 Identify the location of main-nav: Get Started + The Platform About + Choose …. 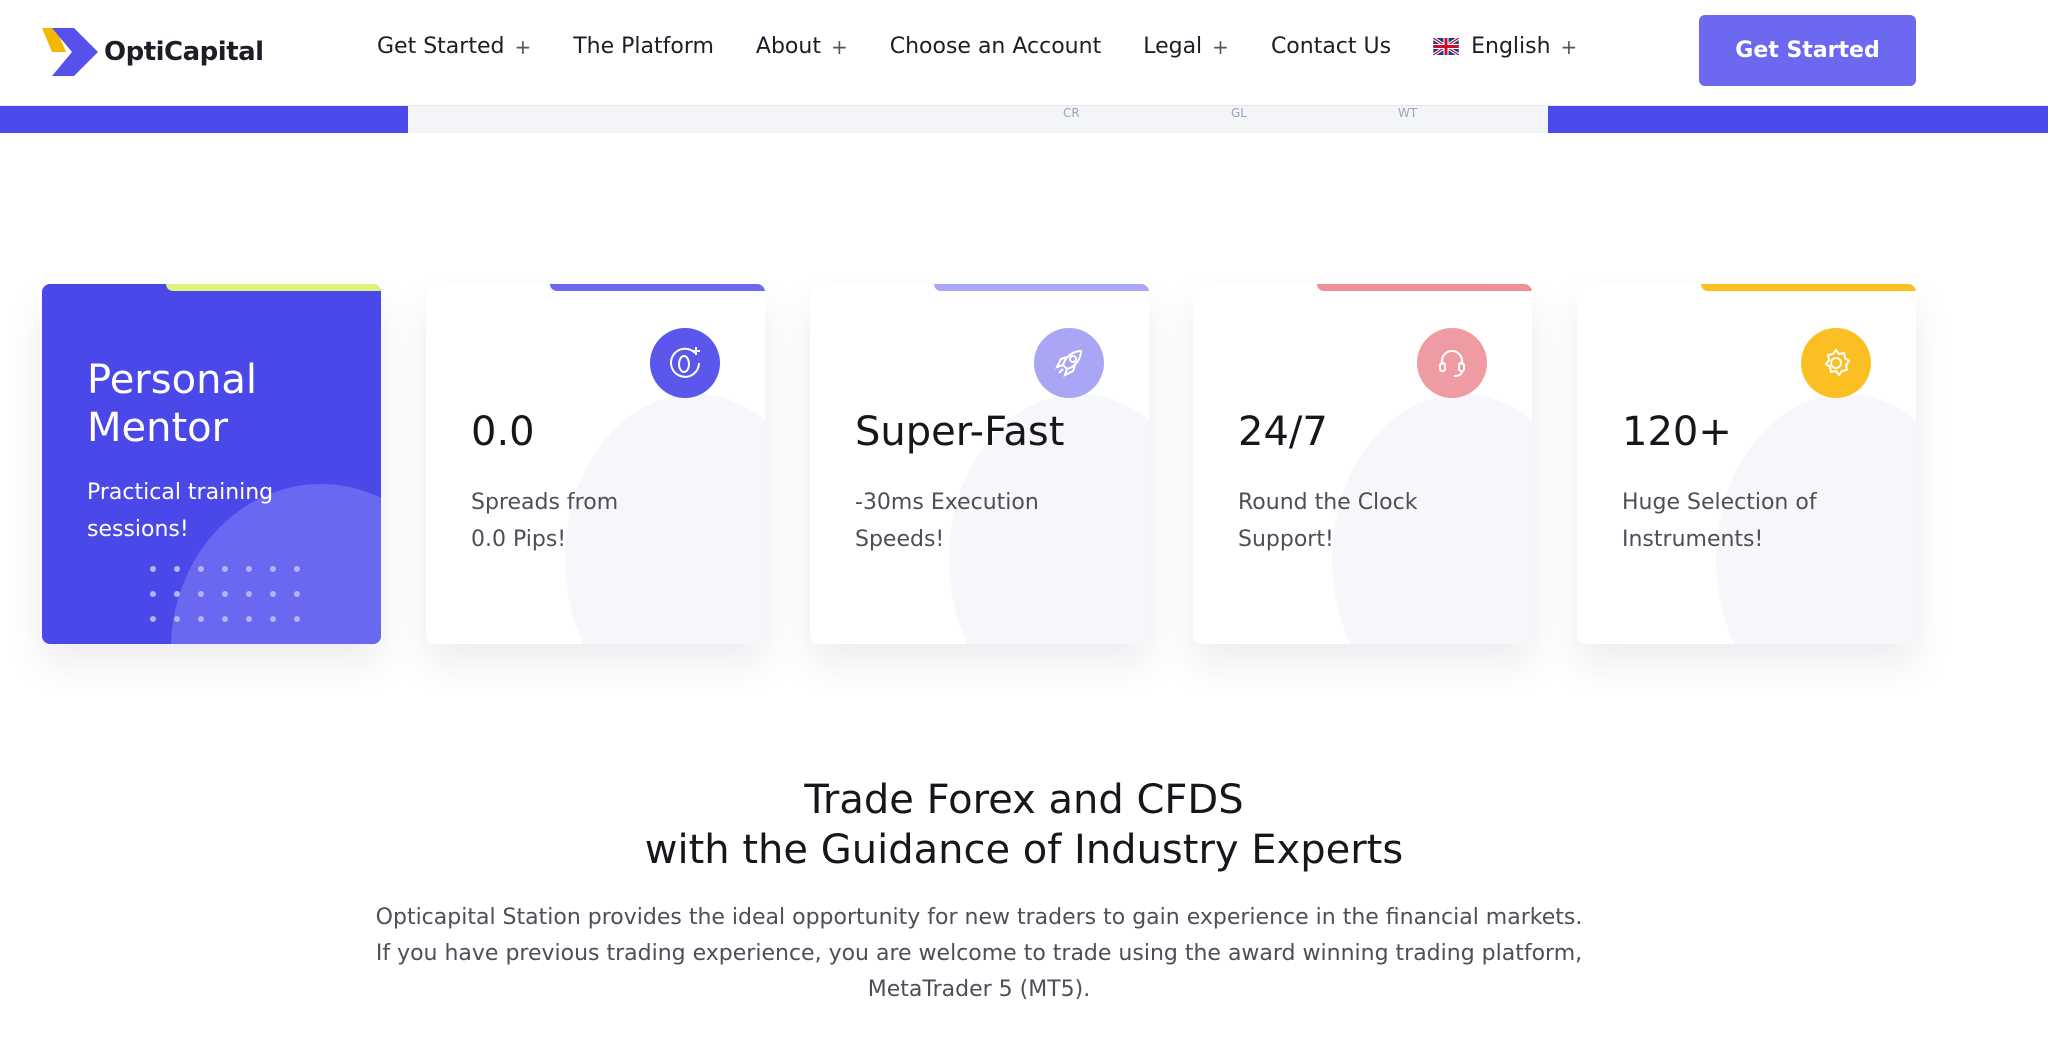
(977, 46).